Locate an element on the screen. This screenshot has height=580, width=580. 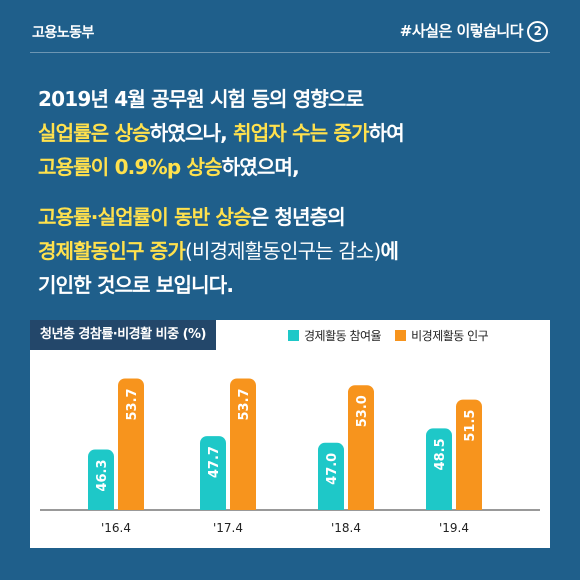
headline-line: 고용률이 0.9%p 상승하였으며, is located at coordinates (293, 167).